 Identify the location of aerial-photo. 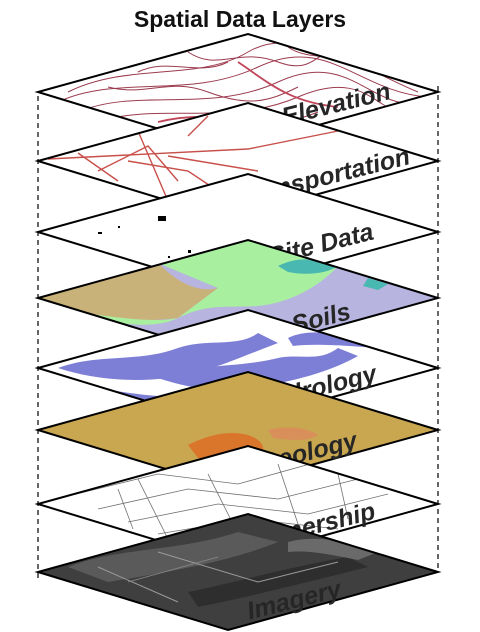
(223, 569).